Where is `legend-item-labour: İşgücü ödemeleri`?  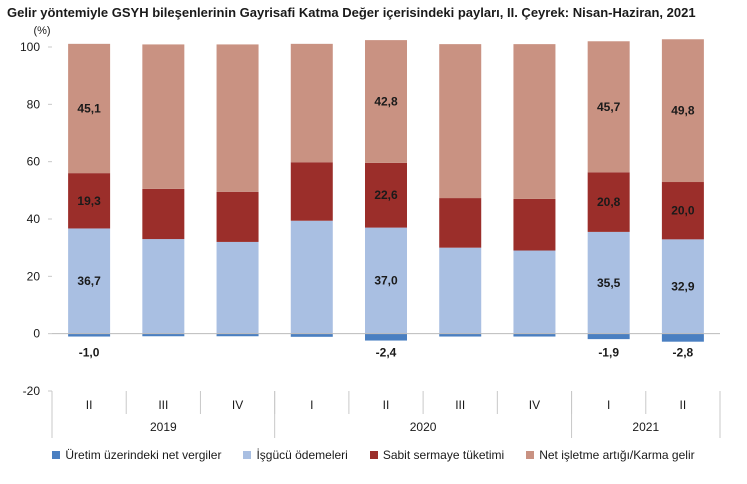
legend-item-labour: İşgücü ödemeleri is located at coordinates (295, 455).